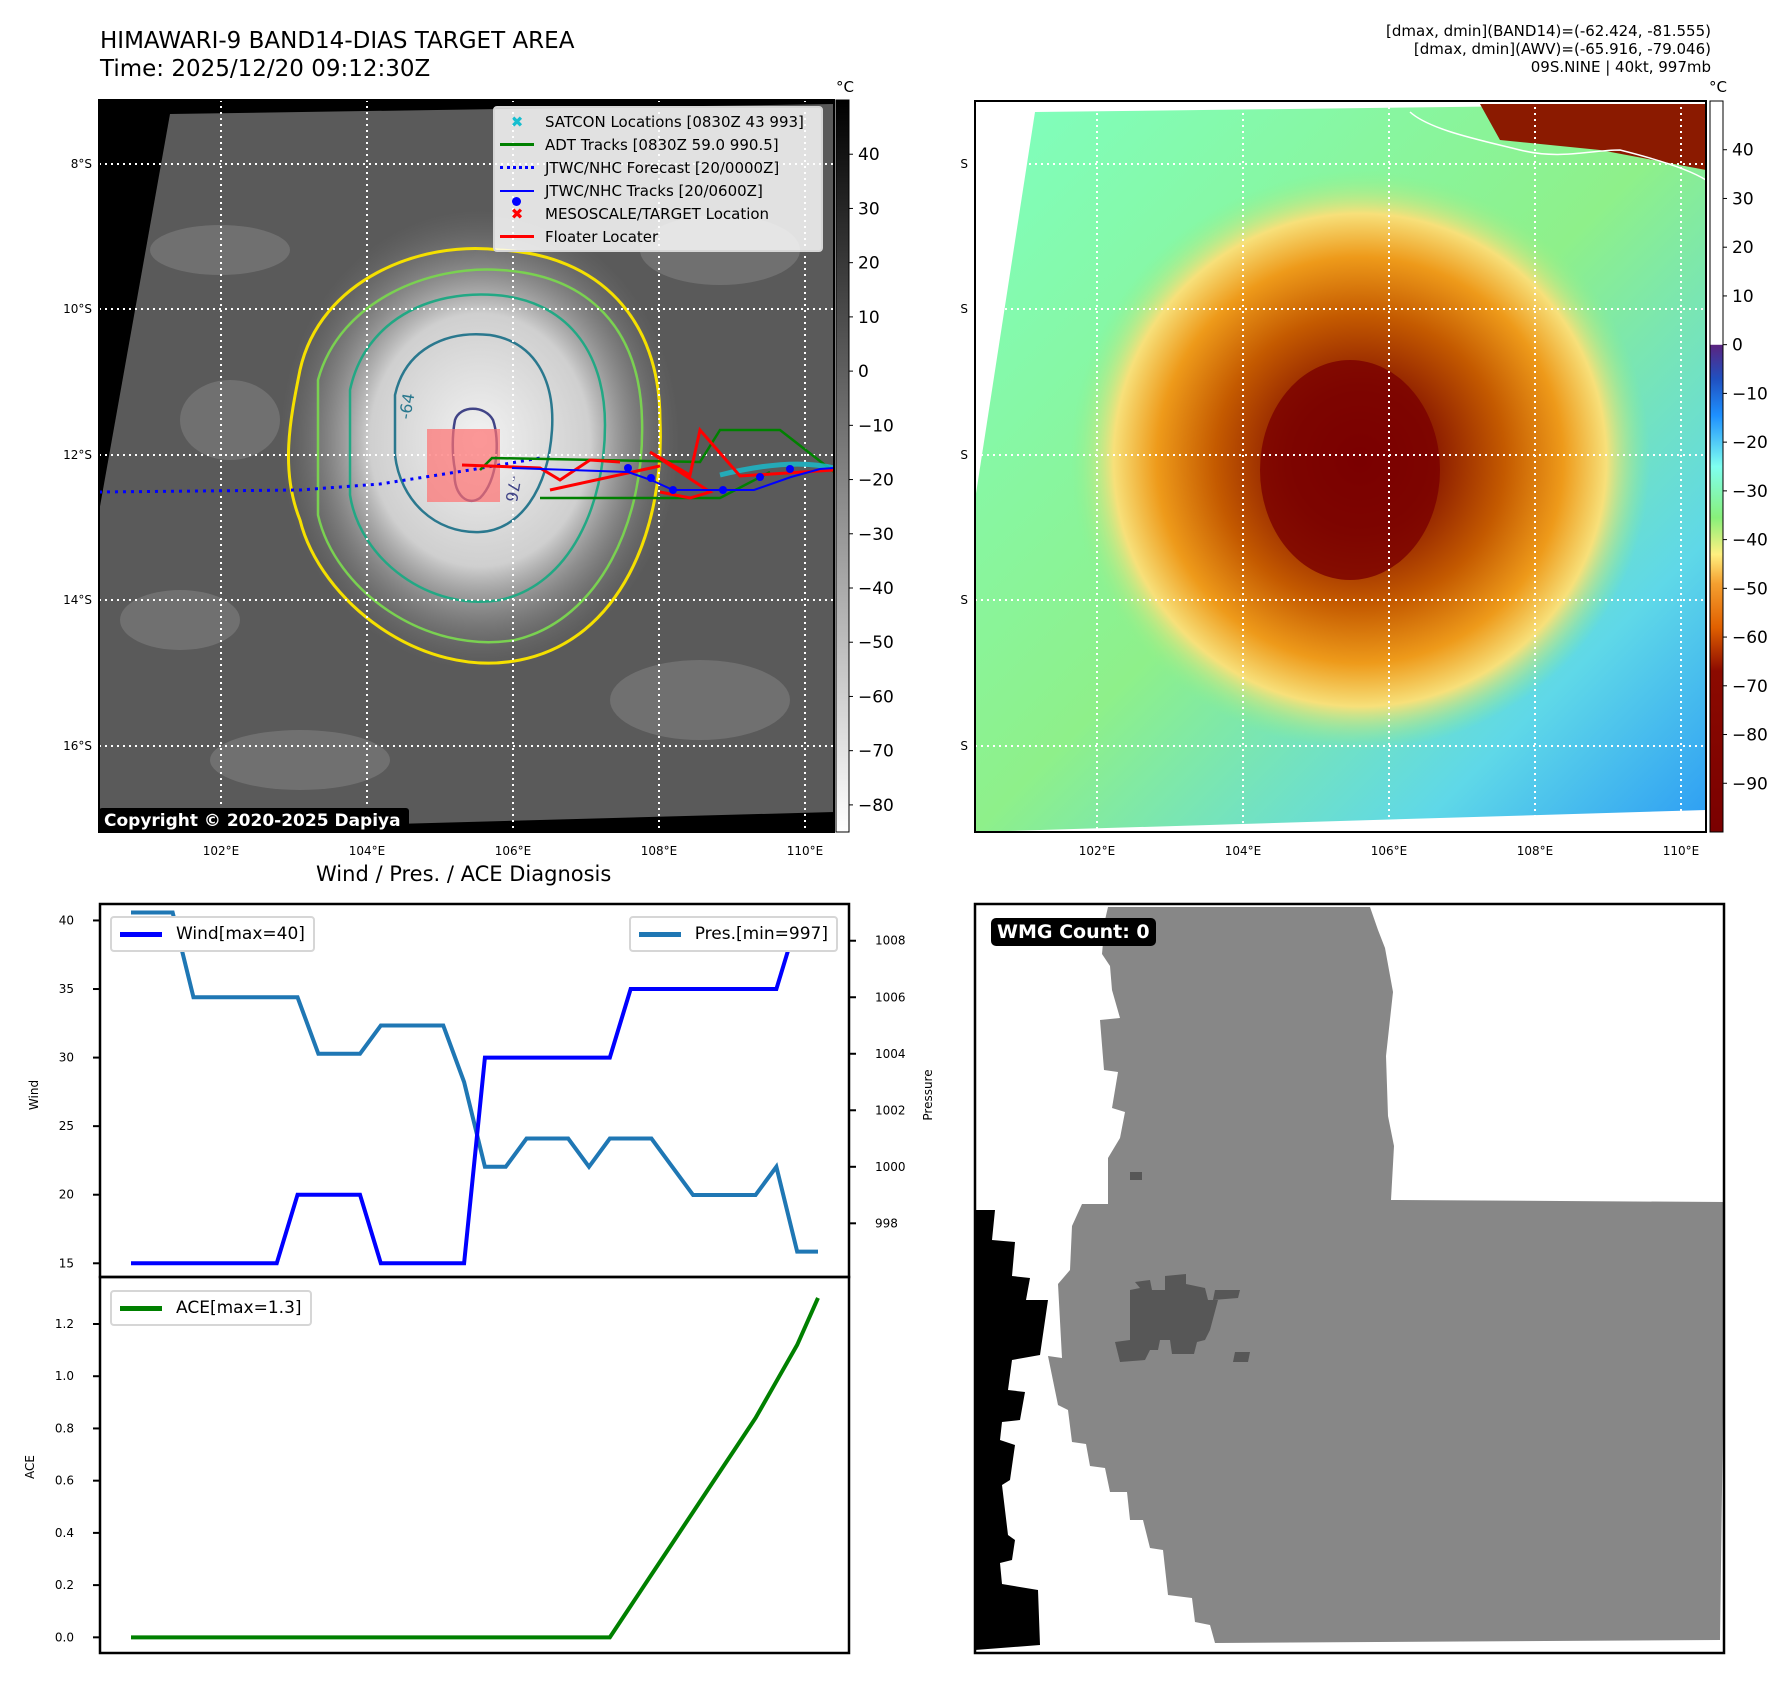  I want to click on tick-label: 1.0, so click(64, 1376).